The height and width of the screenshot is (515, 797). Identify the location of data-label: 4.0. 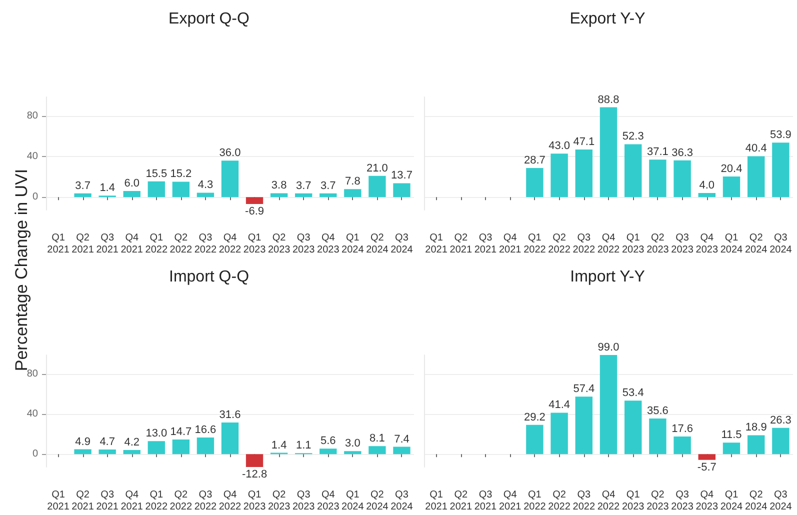
(707, 186).